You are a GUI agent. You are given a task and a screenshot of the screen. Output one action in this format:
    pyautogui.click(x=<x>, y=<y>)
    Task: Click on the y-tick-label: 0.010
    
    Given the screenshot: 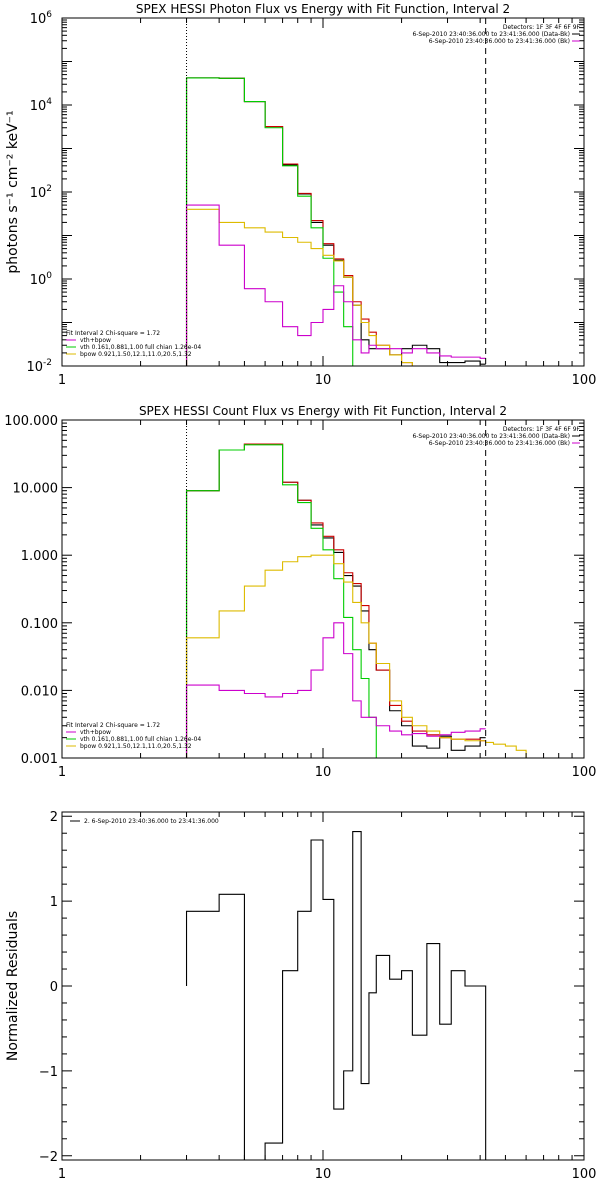 What is the action you would take?
    pyautogui.click(x=39, y=691)
    